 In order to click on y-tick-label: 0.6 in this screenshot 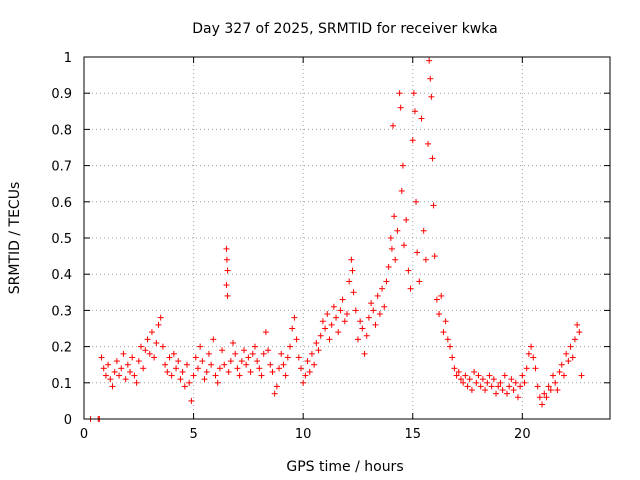, I will do `click(61, 203)`.